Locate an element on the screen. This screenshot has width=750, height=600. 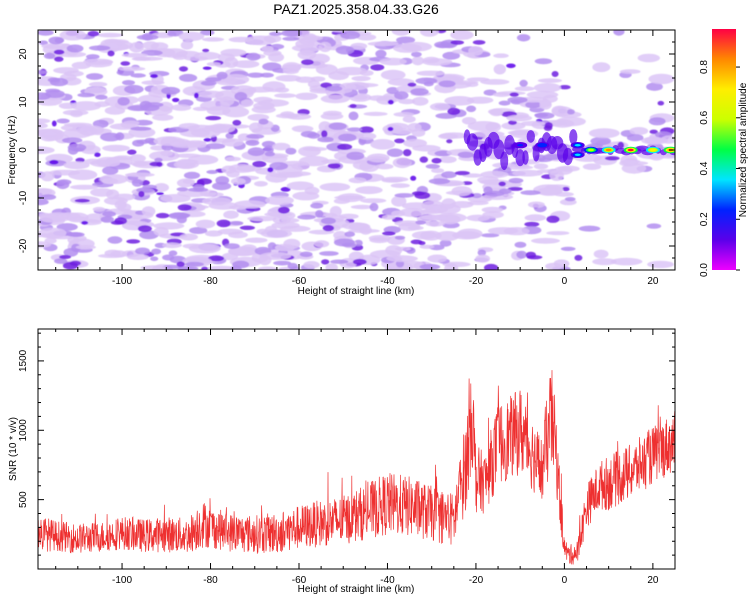
spectrogram-x-tick-label: -60 is located at coordinates (299, 281).